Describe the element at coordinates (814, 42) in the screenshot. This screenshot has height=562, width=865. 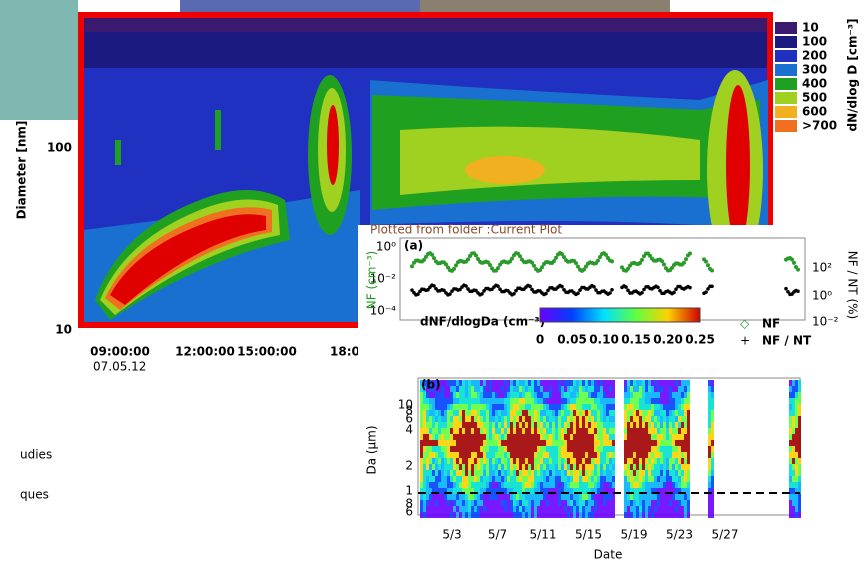
I see `legend-label: 100` at that location.